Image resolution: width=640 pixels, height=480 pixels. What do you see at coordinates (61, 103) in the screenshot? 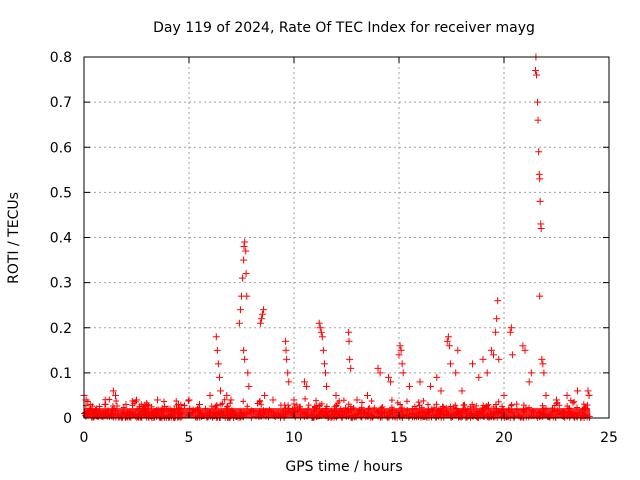
I see `y-tick-label: 0.7` at bounding box center [61, 103].